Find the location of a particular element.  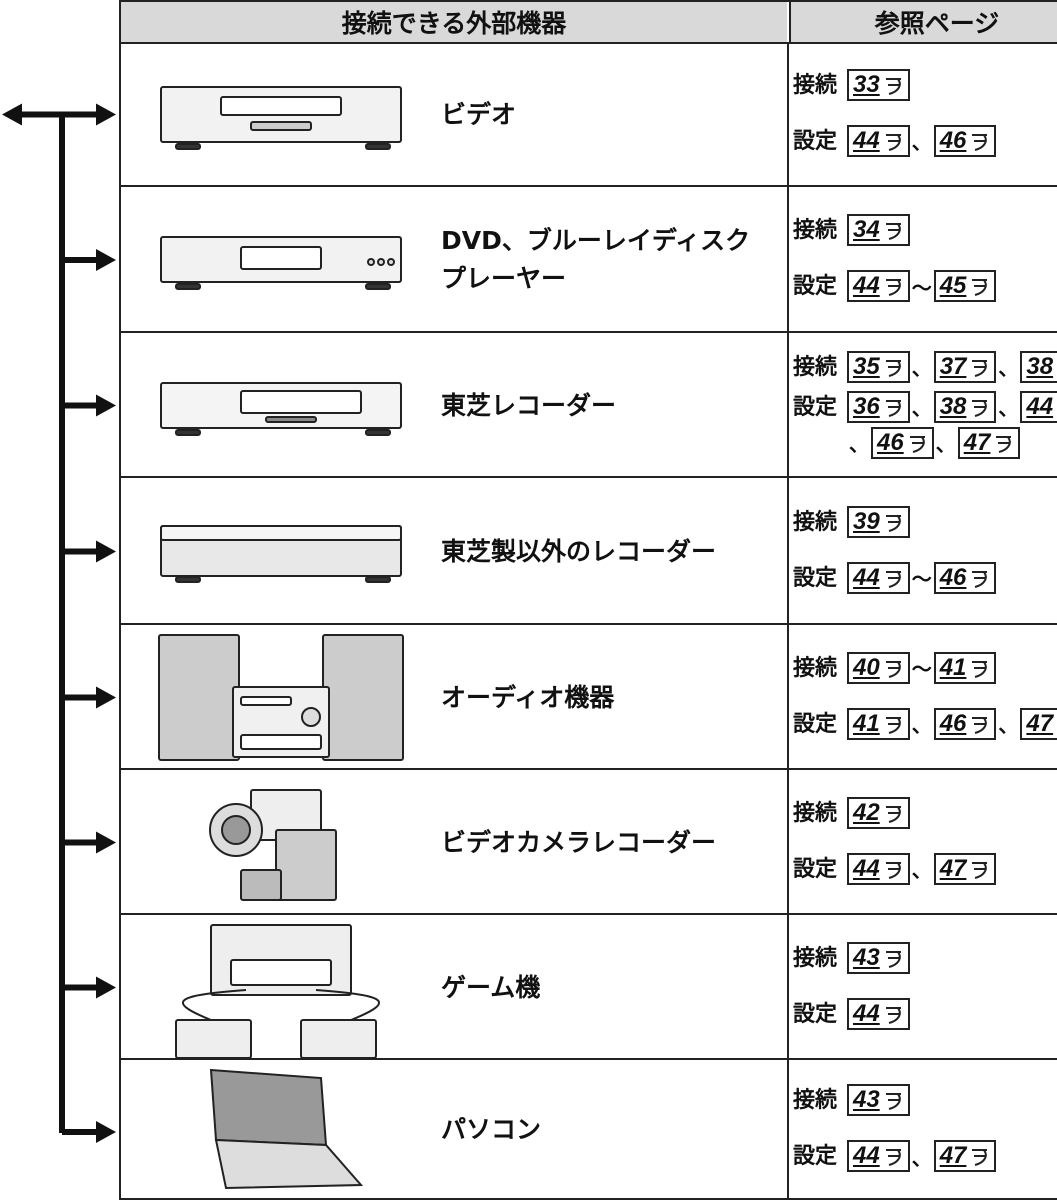

table-row: 東芝製以外のレコーダー 接続 39 設定 44 ～ 46 is located at coordinates (589, 551).